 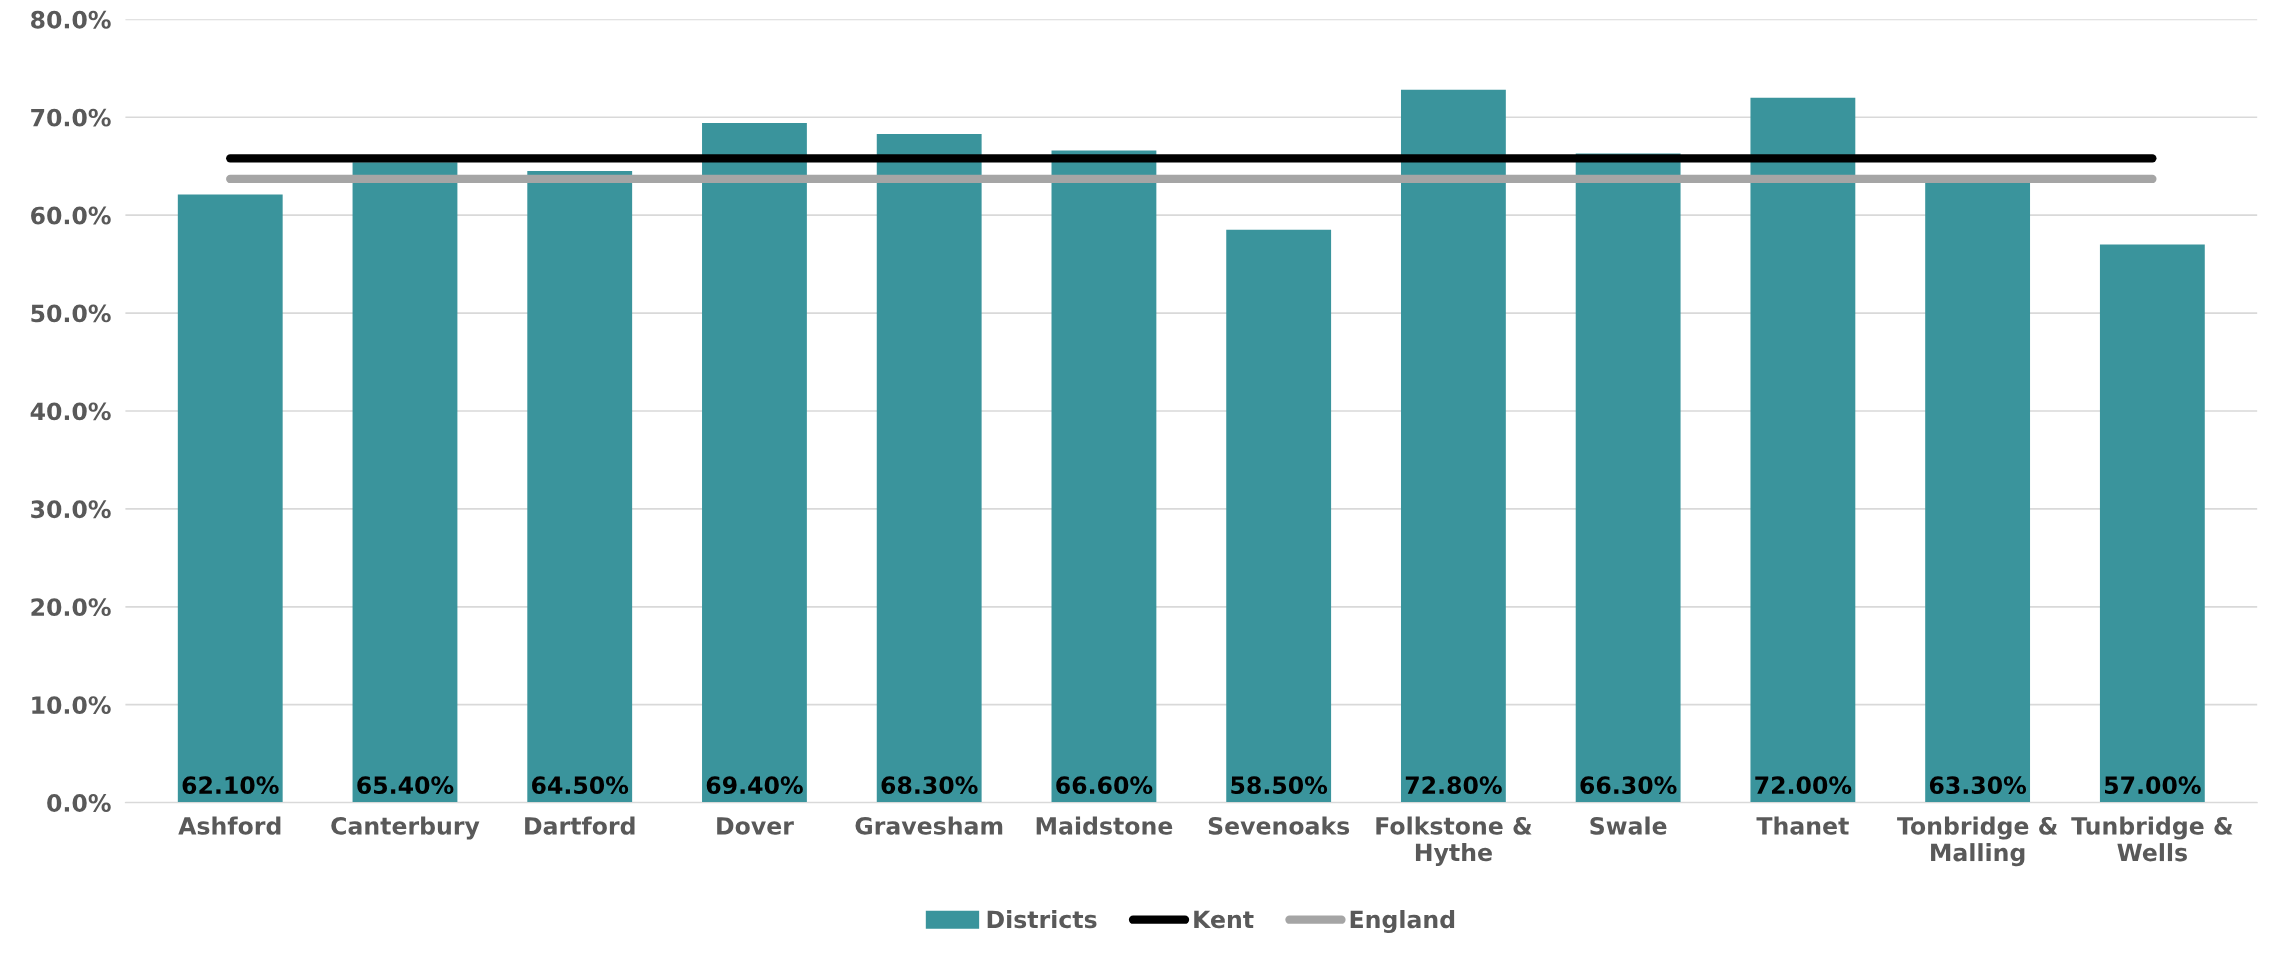 I want to click on y-tick-label: 20.0%, so click(x=71, y=607).